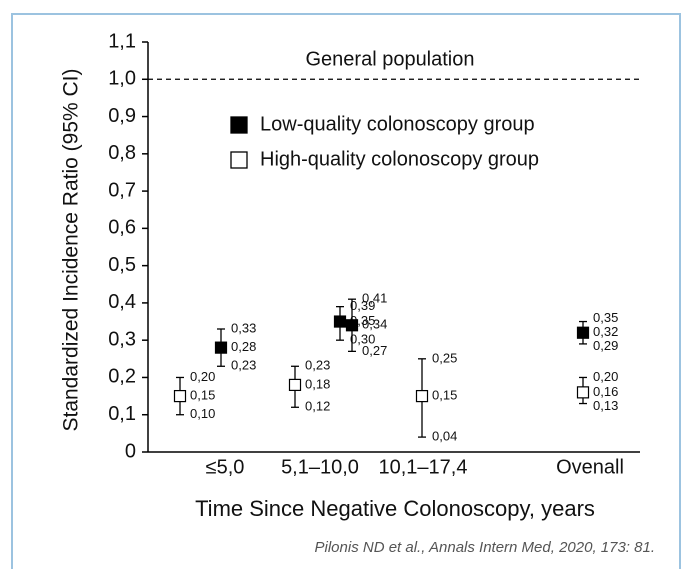 The height and width of the screenshot is (569, 687). Describe the element at coordinates (225, 467) in the screenshot. I see `x-tick-label: ≤5,0` at that location.